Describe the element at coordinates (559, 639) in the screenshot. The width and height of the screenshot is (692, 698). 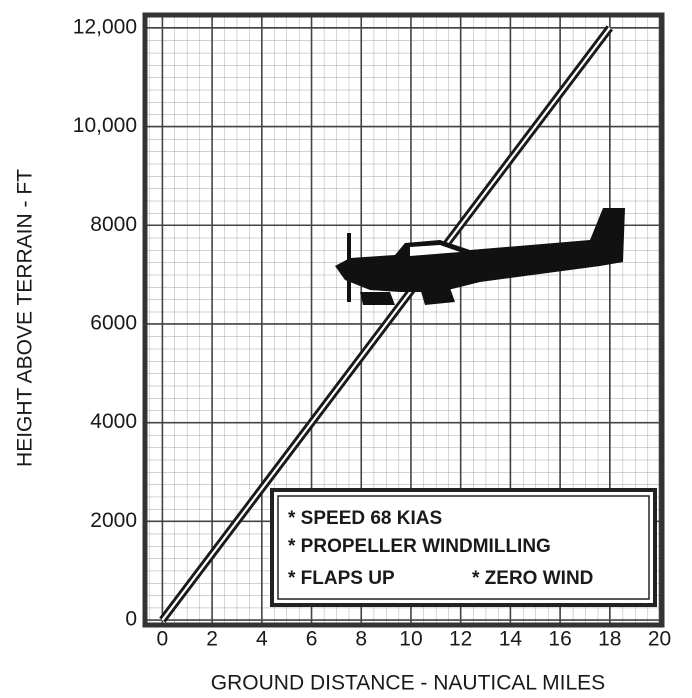
I see `x-tick-label: 16` at that location.